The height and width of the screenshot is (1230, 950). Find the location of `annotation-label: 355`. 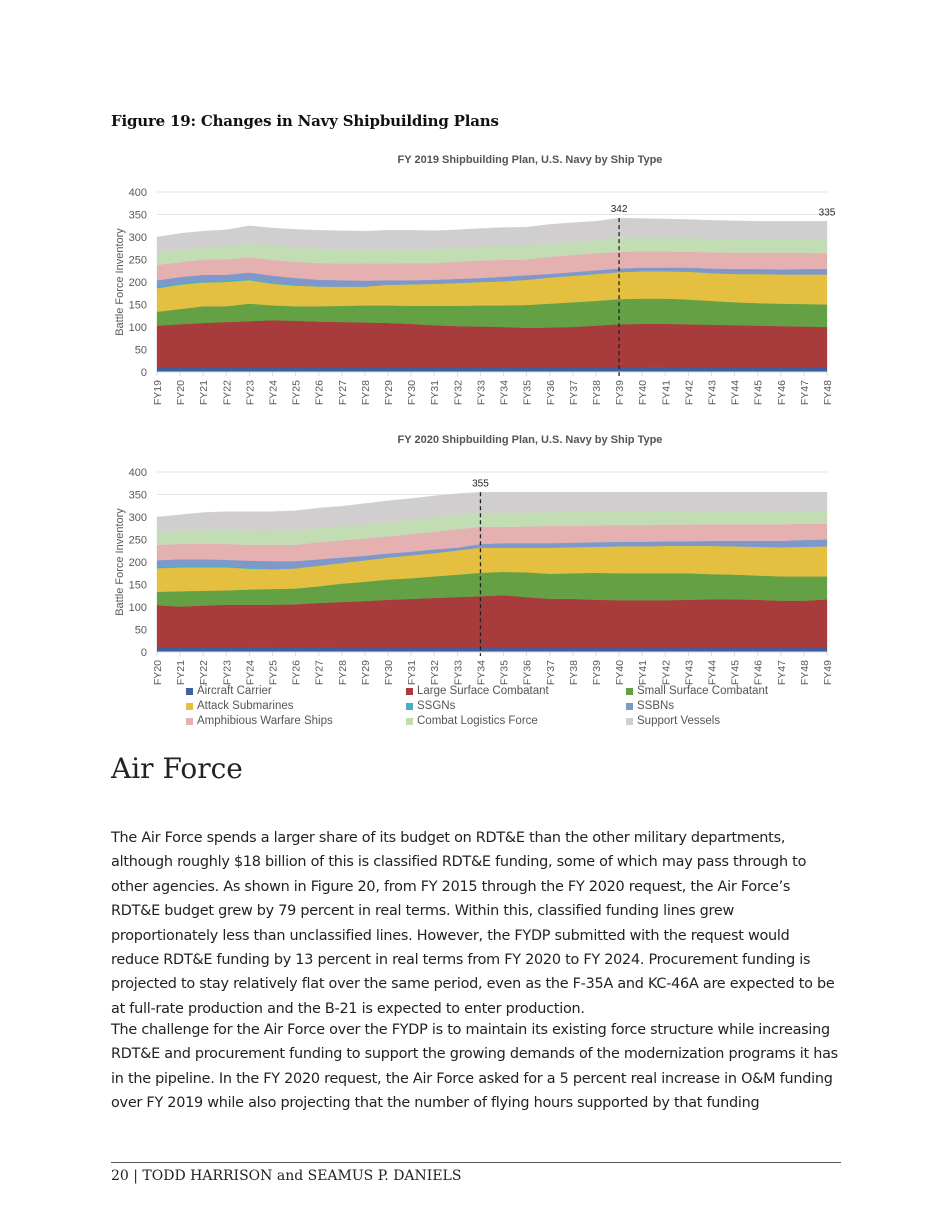

annotation-label: 355 is located at coordinates (480, 483).